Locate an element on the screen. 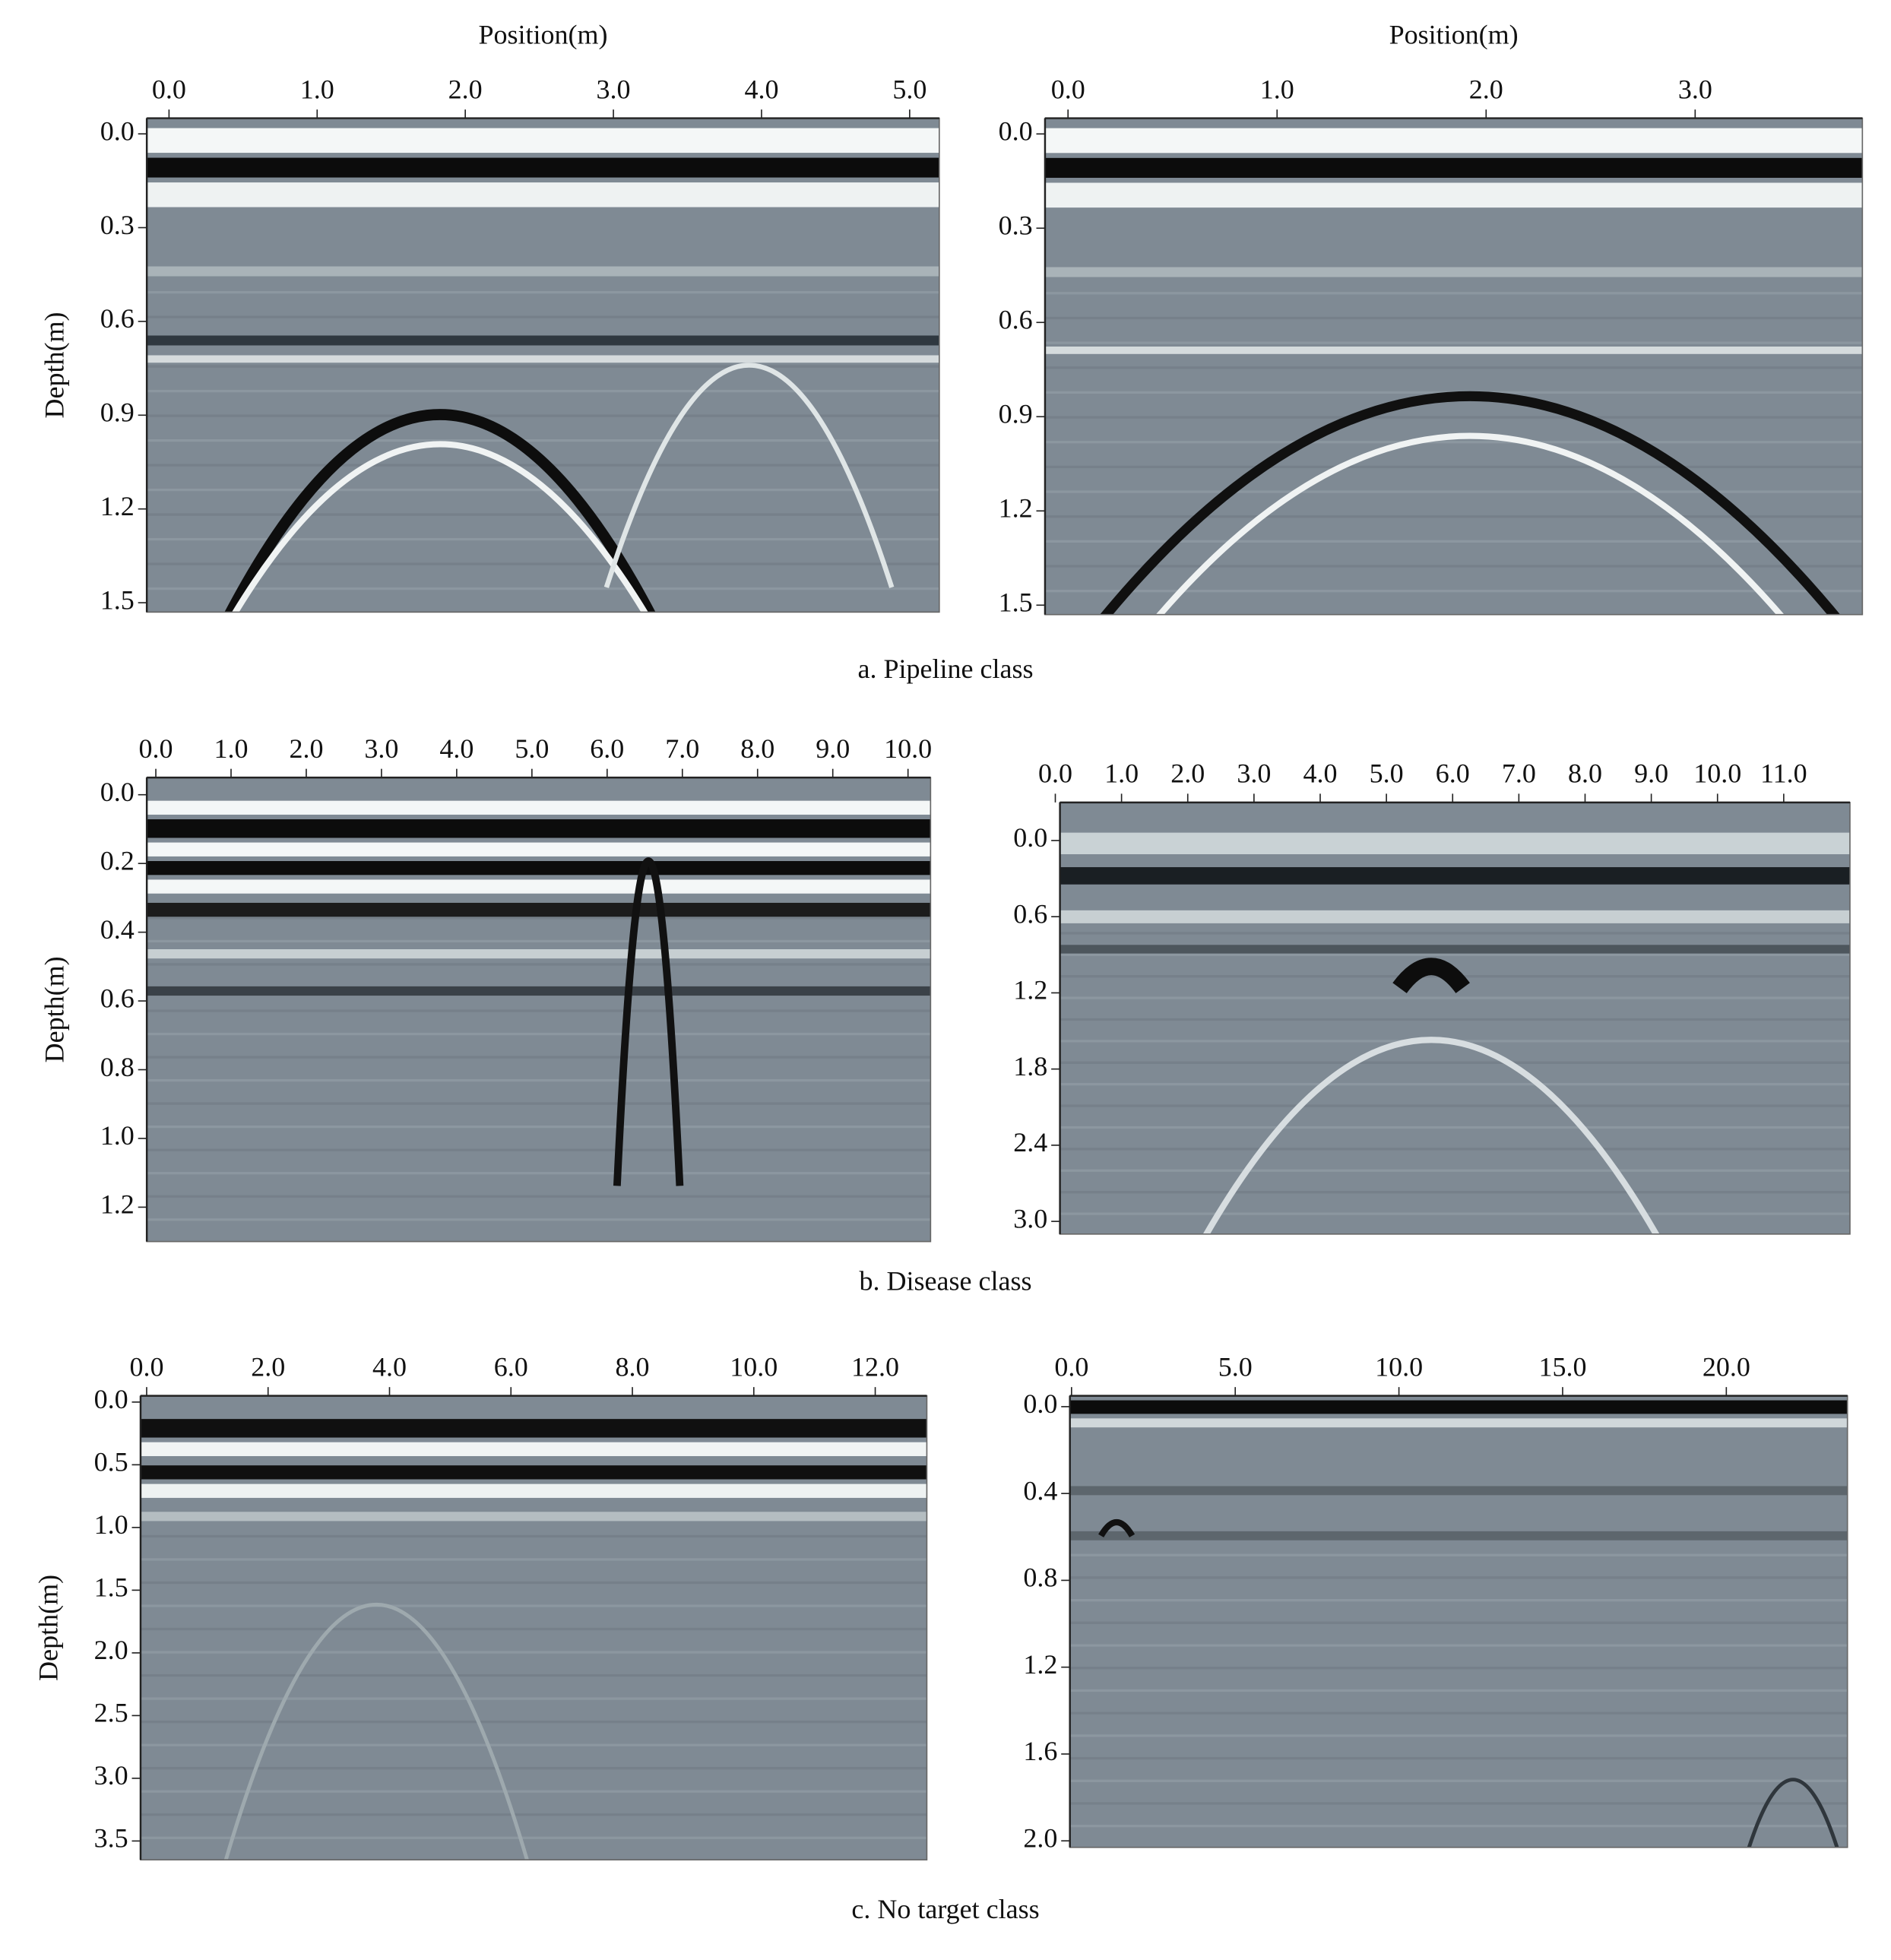 The height and width of the screenshot is (1960, 1891). y-tick-label: 0.2 is located at coordinates (117, 861).